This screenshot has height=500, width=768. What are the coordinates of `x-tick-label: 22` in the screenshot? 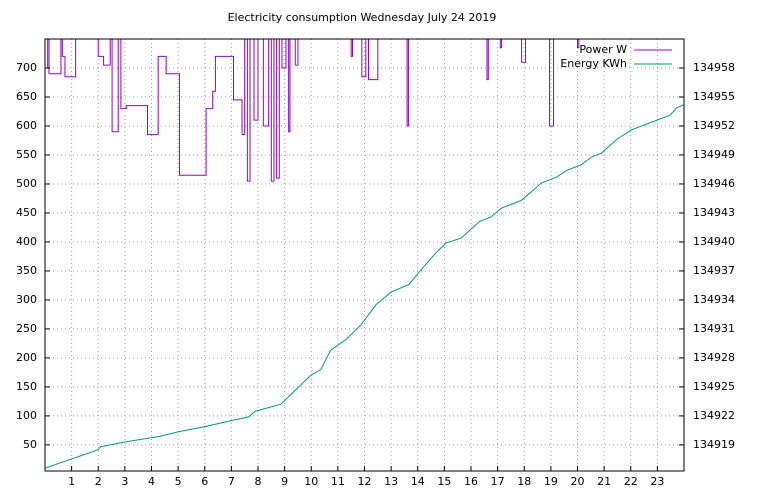 It's located at (631, 481).